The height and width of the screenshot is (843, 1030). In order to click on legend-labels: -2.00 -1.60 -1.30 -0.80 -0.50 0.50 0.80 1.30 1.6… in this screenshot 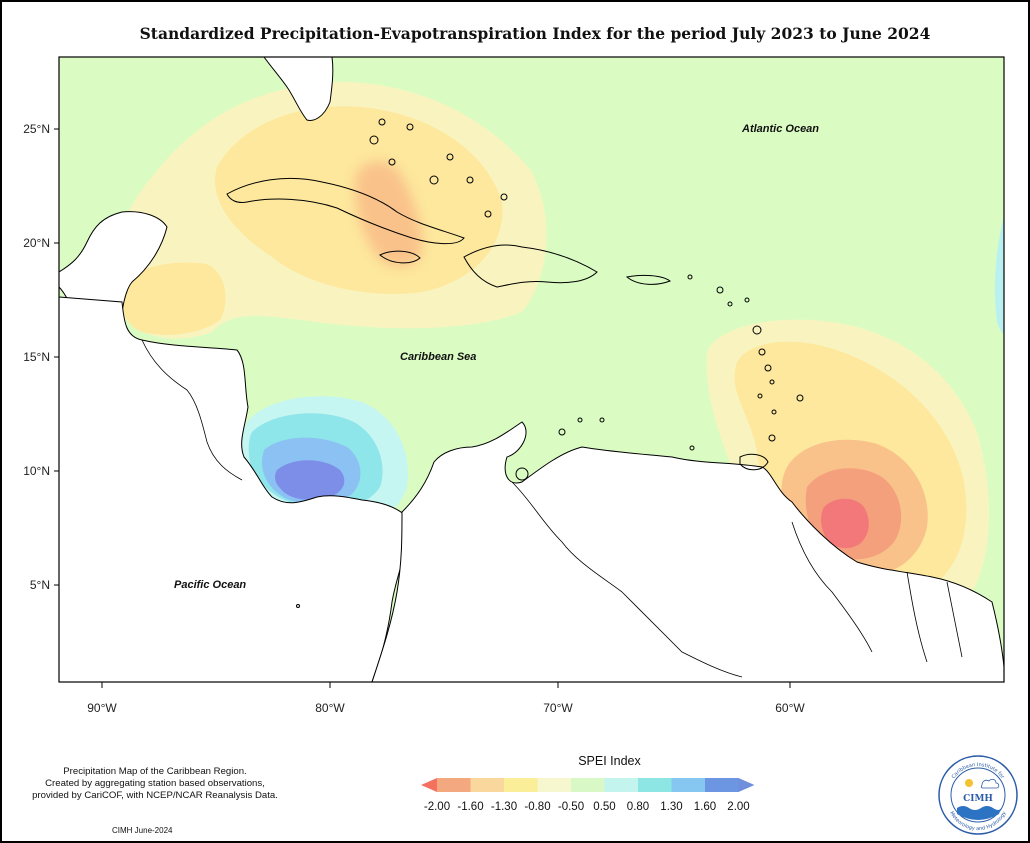, I will do `click(587, 807)`.